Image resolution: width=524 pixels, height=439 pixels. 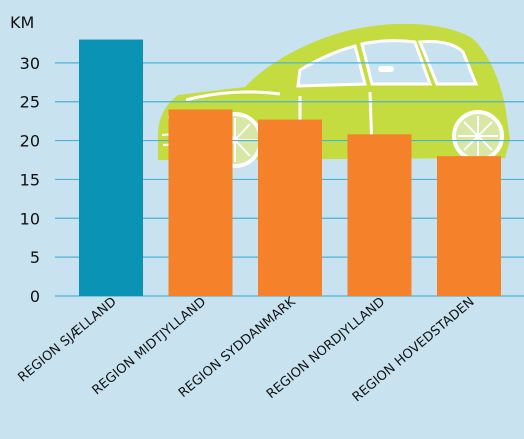 I want to click on y-tick-label: 10, so click(x=30, y=218).